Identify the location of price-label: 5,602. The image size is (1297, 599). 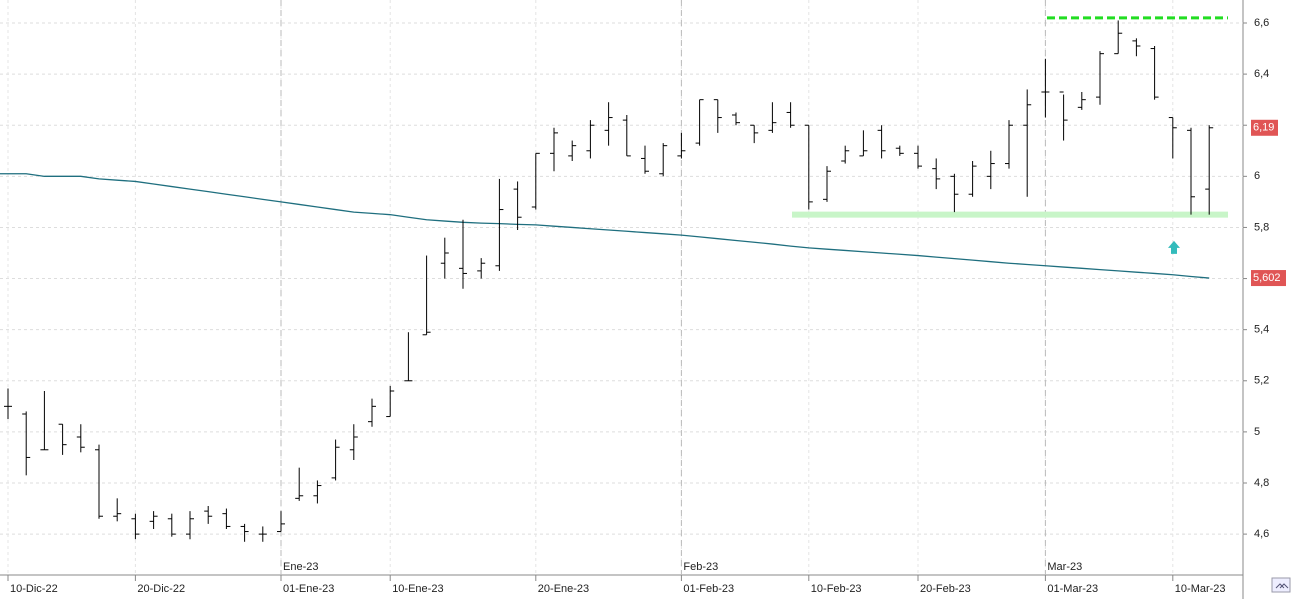
(1267, 278).